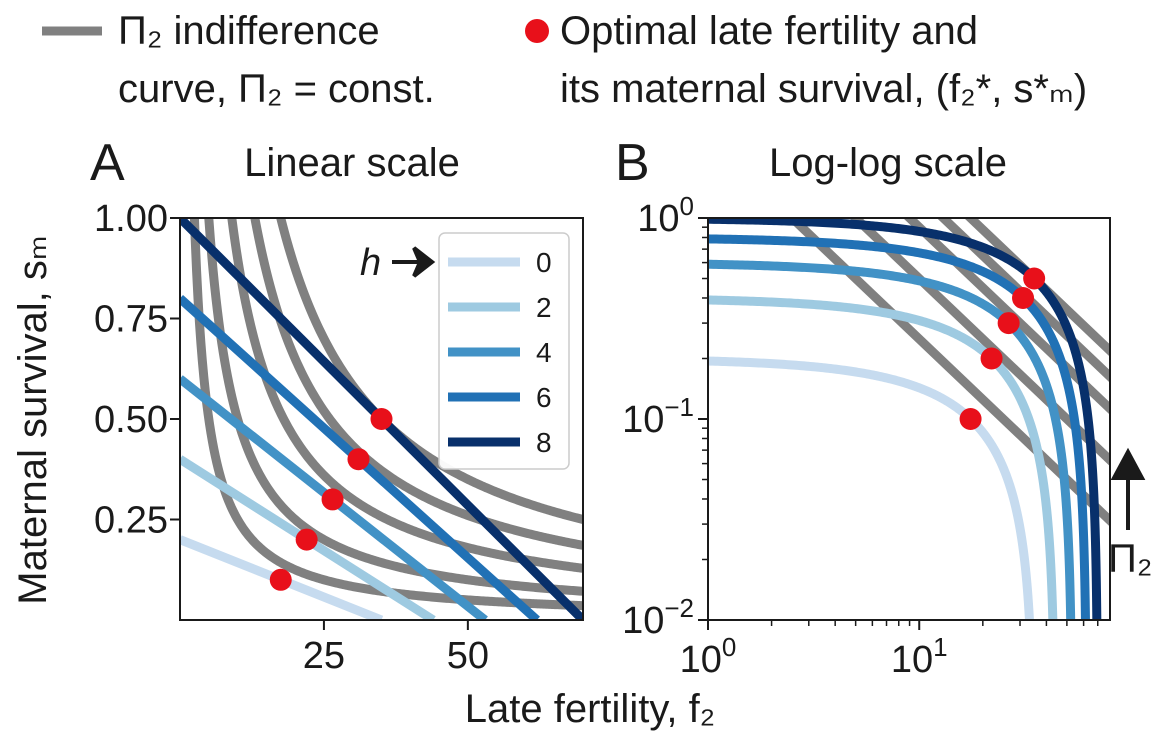 This screenshot has height=731, width=1171. I want to click on panel-a-x-tick-label-1: 50, so click(468, 656).